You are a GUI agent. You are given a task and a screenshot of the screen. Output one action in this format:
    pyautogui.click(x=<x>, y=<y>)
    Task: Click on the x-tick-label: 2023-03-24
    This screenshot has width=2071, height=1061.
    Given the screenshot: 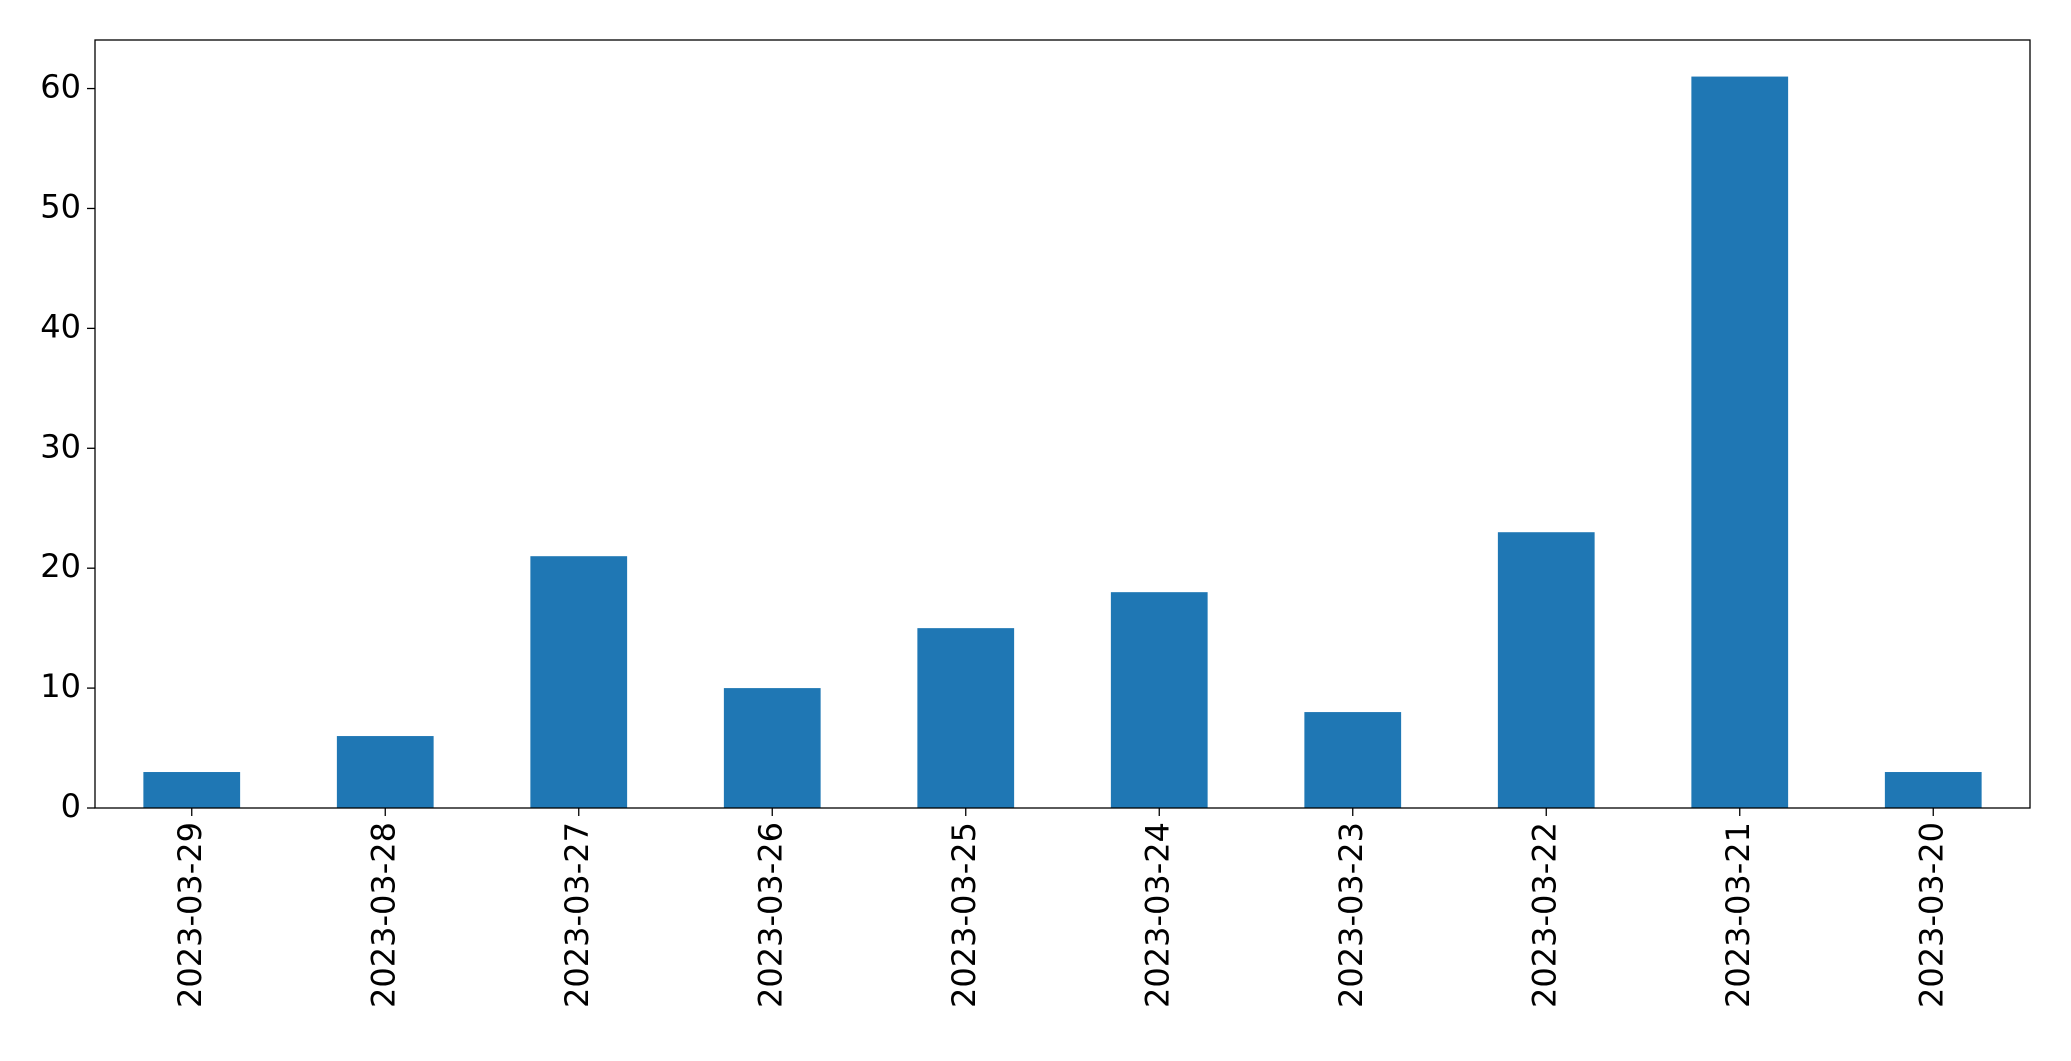 What is the action you would take?
    pyautogui.click(x=1157, y=915)
    